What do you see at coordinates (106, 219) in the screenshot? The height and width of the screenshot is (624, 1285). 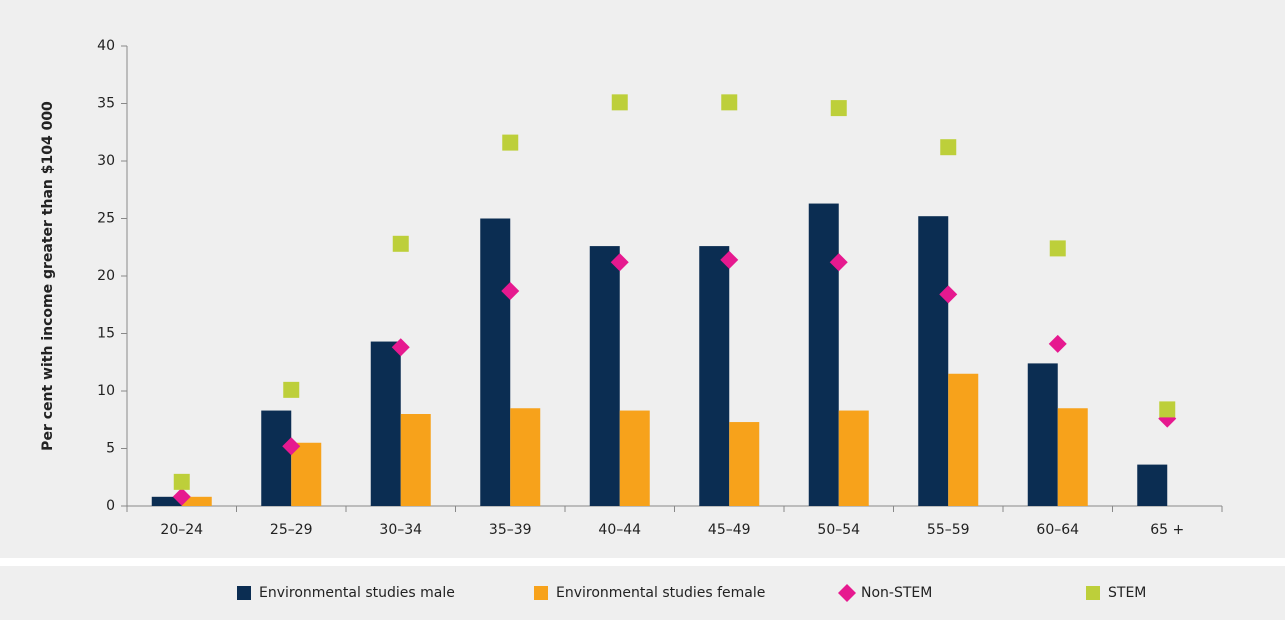 I see `y-tick-label: 25` at bounding box center [106, 219].